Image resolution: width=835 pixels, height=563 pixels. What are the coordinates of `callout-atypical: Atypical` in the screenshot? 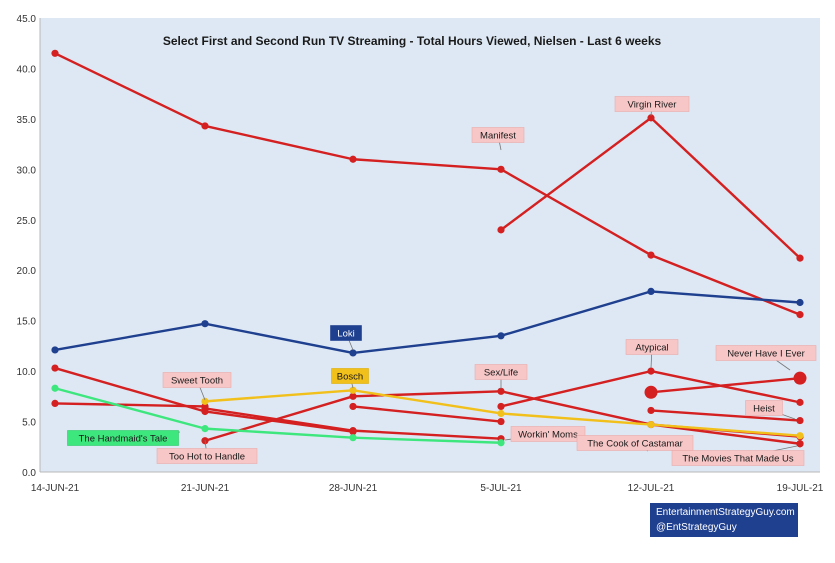 It's located at (652, 354).